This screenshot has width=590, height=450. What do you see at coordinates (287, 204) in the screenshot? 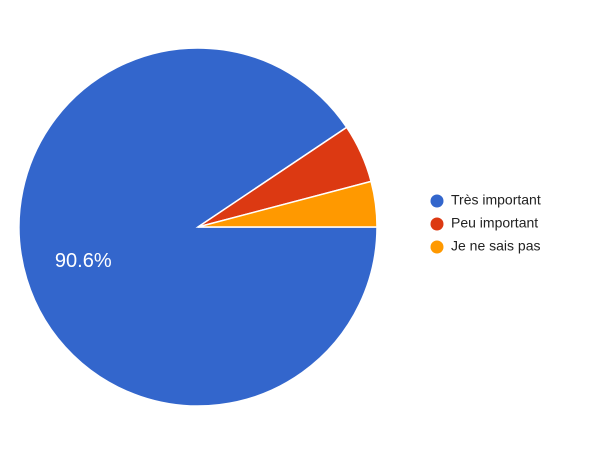
I see `pie-slice` at bounding box center [287, 204].